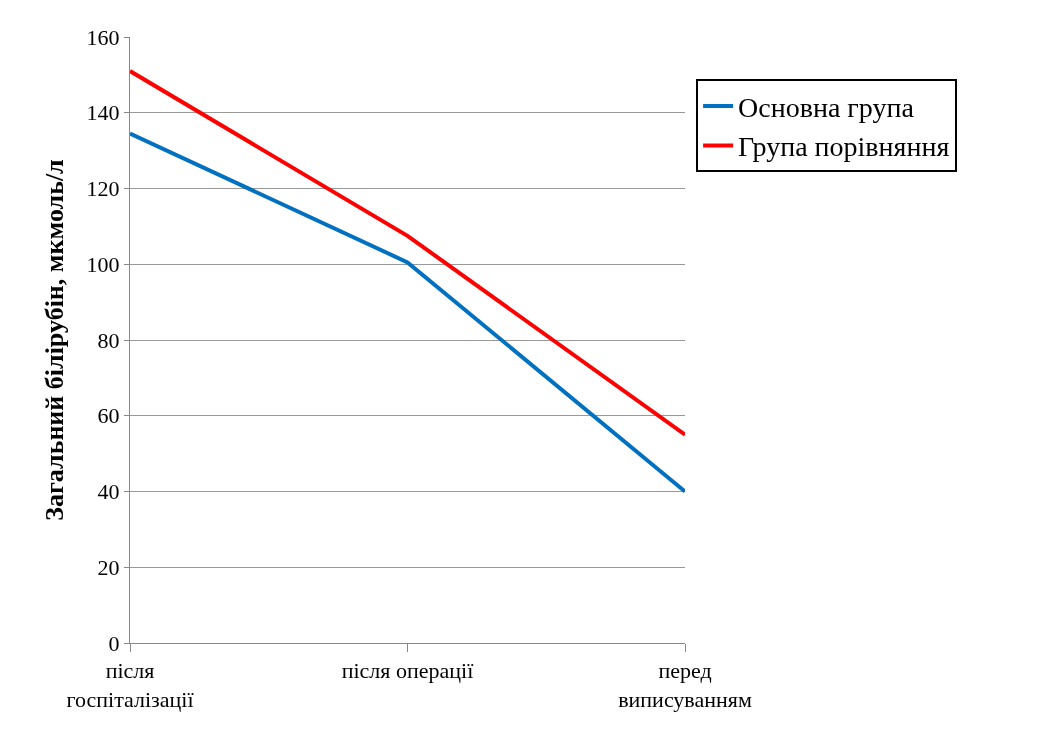 The height and width of the screenshot is (733, 1045). I want to click on y-tick-label: 140, so click(103, 113).